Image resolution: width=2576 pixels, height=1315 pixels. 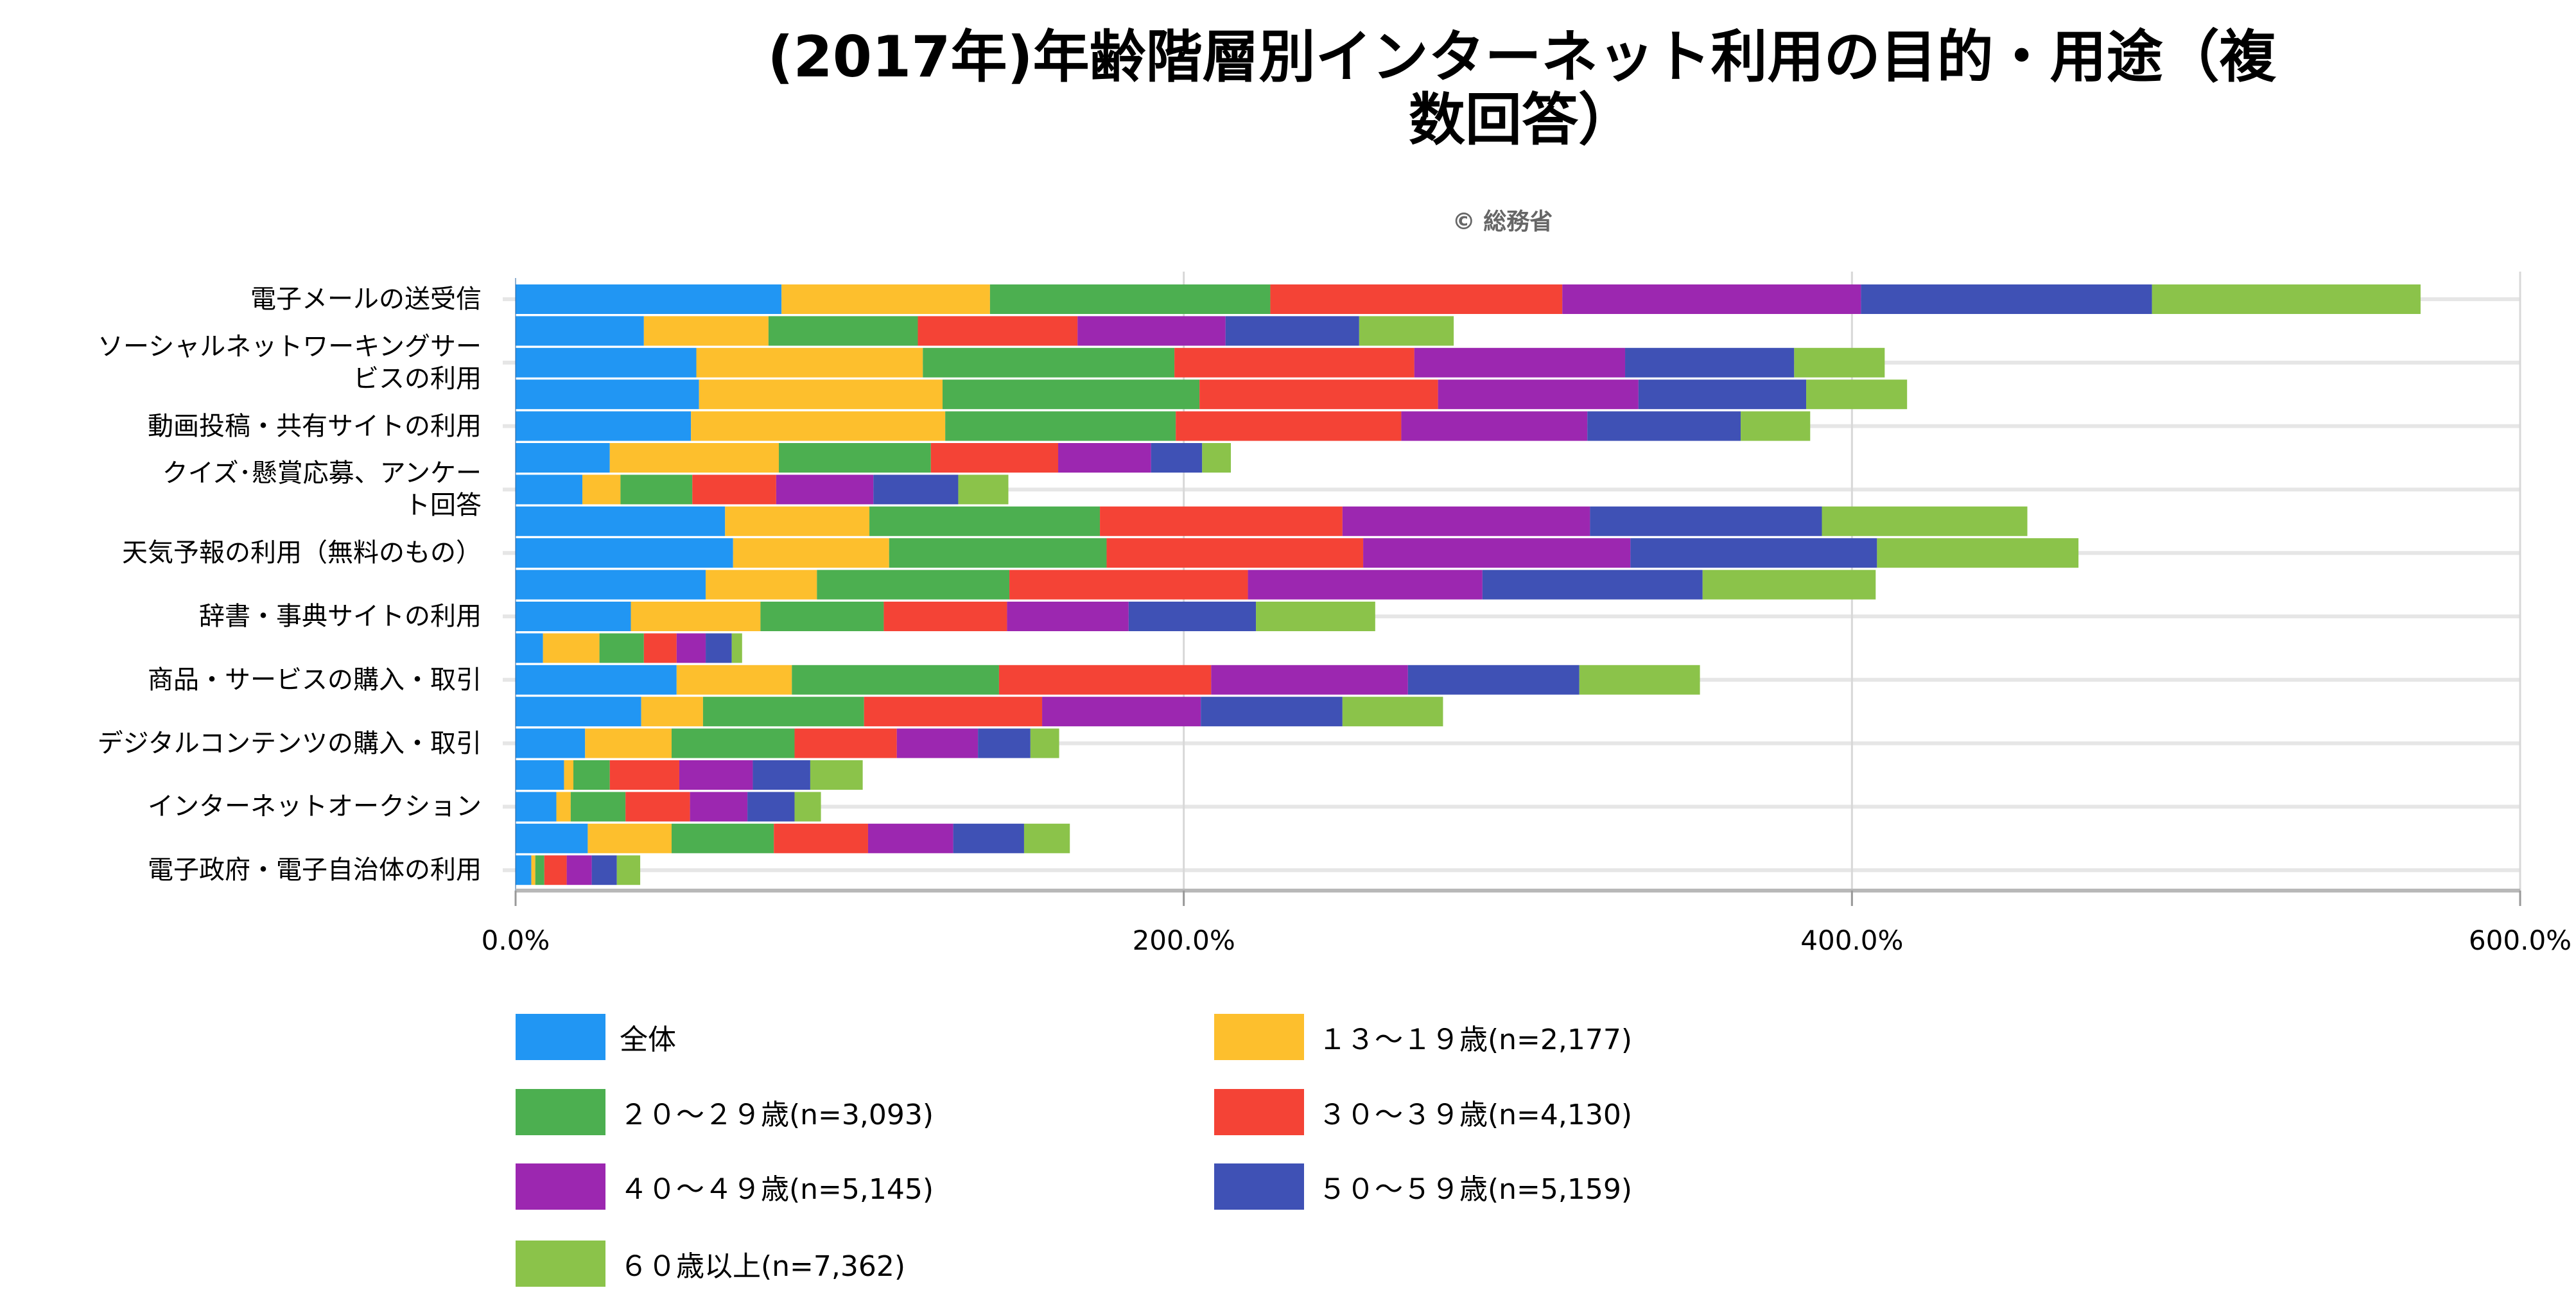 I want to click on x-tick-label: 200.0%, so click(x=1183, y=940).